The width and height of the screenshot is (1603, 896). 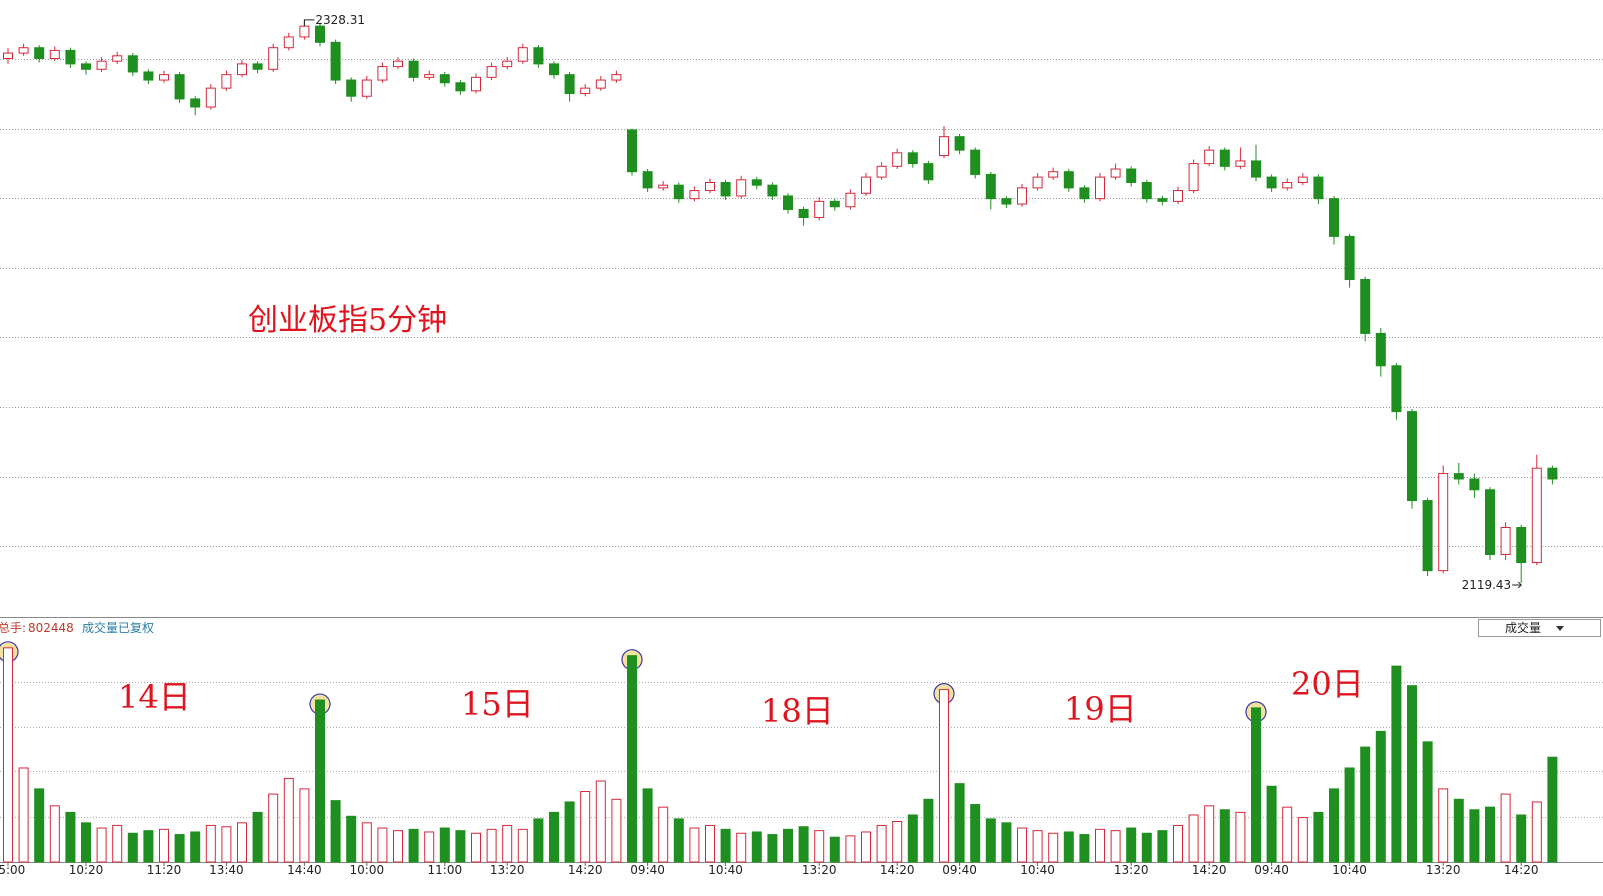 I want to click on indicator-dropdown-label: 成交量, so click(x=1523, y=627).